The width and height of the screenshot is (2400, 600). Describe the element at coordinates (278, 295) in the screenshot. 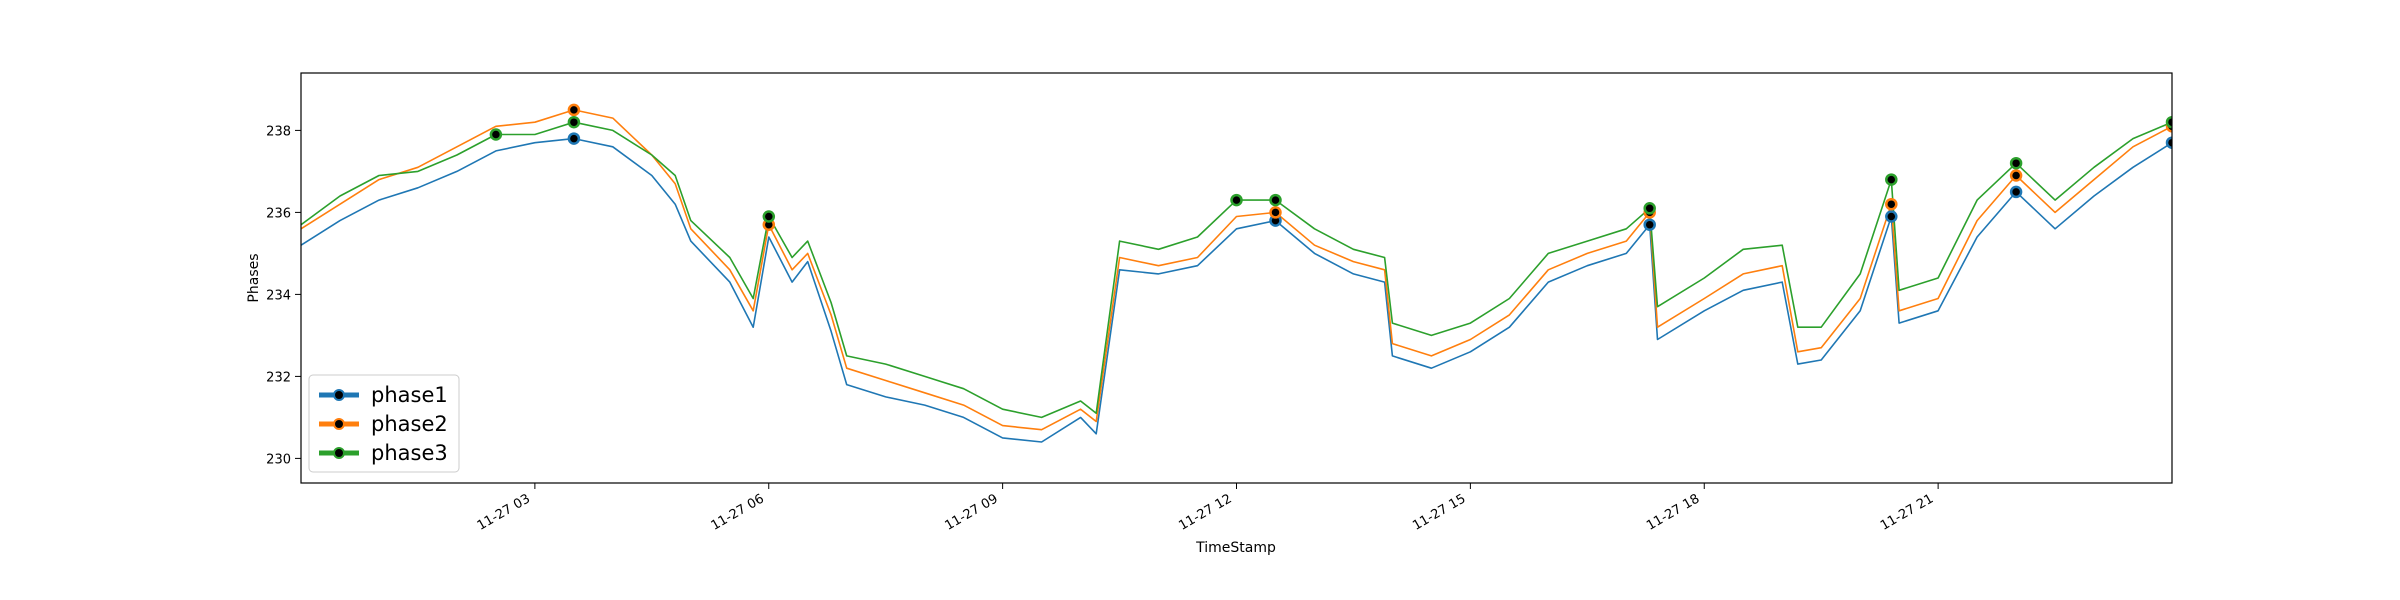

I see `y-tick-label: 234` at that location.